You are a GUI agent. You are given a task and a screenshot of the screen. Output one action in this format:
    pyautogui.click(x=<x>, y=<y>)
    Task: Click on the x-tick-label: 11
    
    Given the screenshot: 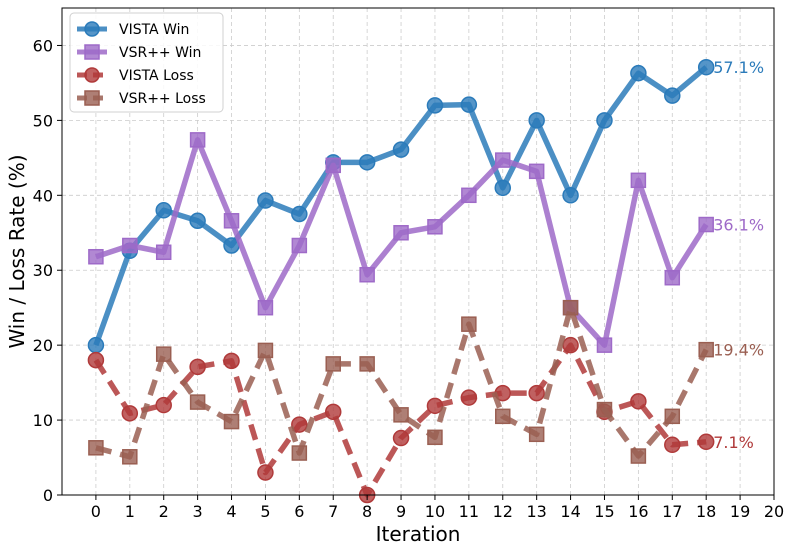 What is the action you would take?
    pyautogui.click(x=469, y=511)
    